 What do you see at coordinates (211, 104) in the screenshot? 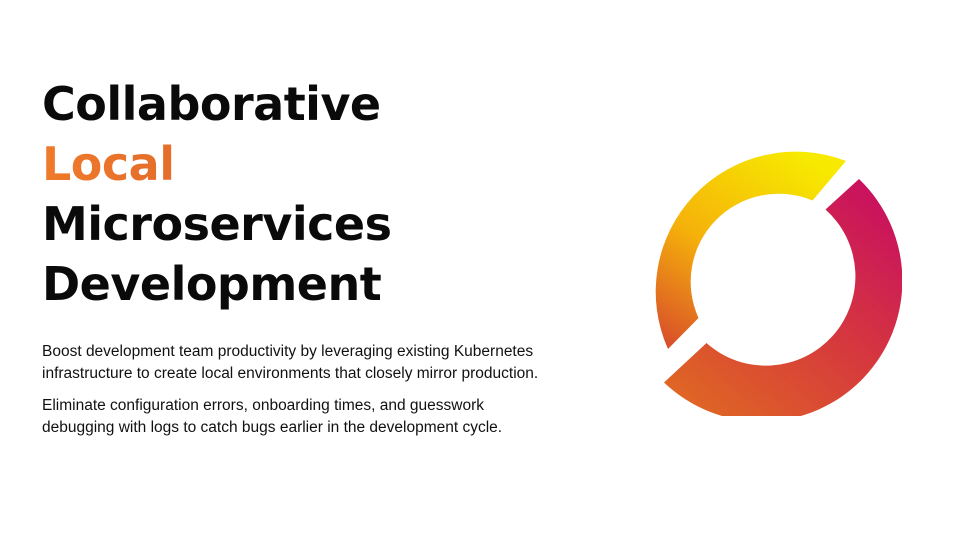
I see `headline-line-1: Collaborative` at bounding box center [211, 104].